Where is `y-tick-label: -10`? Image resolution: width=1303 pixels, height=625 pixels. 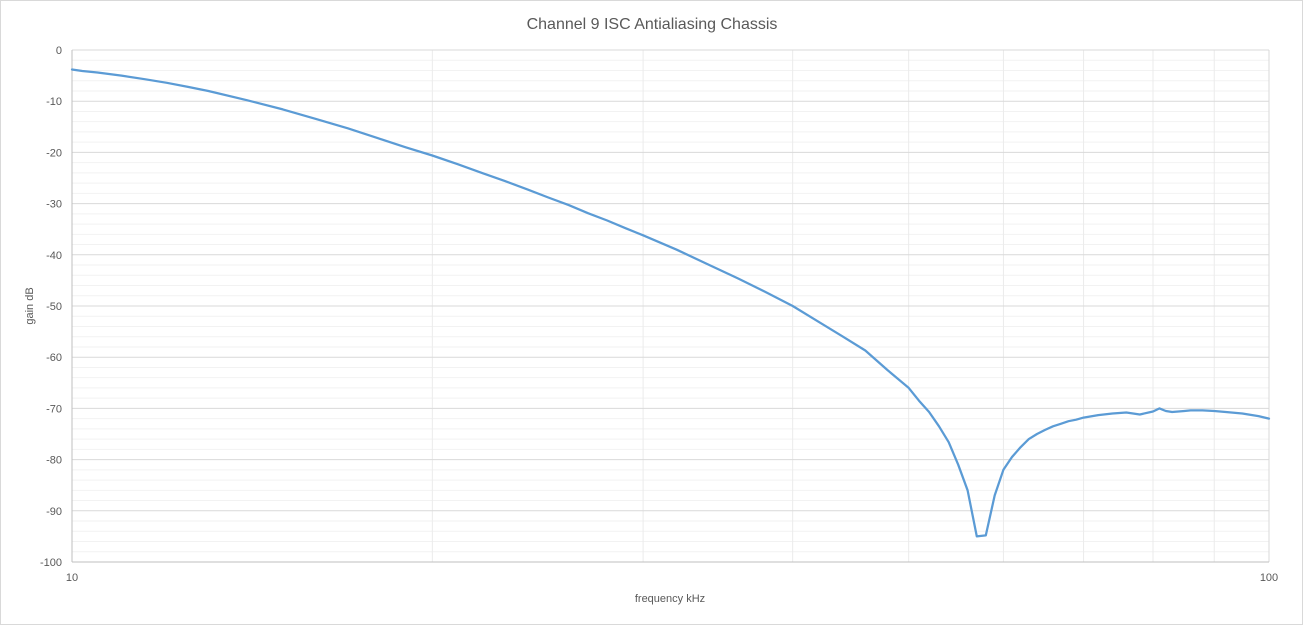
y-tick-label: -10 is located at coordinates (54, 102).